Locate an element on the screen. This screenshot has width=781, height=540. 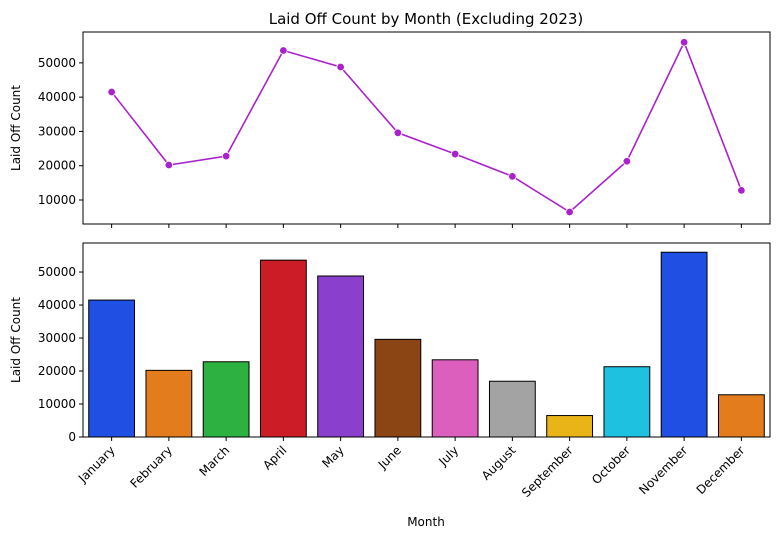
bar-chart-ytick-label: 40000 is located at coordinates (57, 305).